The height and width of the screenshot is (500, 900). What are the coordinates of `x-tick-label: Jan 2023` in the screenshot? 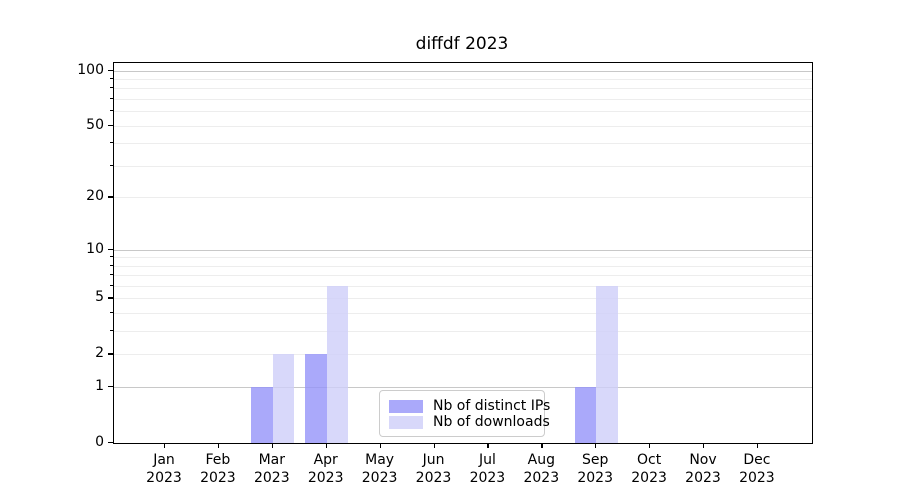 It's located at (164, 469).